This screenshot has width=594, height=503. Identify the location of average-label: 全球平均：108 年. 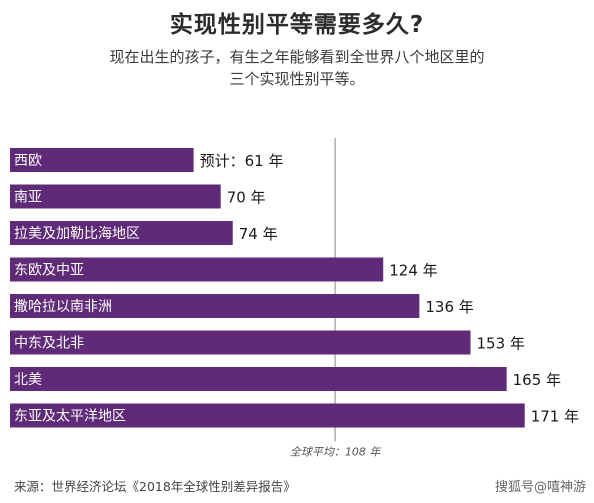
(335, 452).